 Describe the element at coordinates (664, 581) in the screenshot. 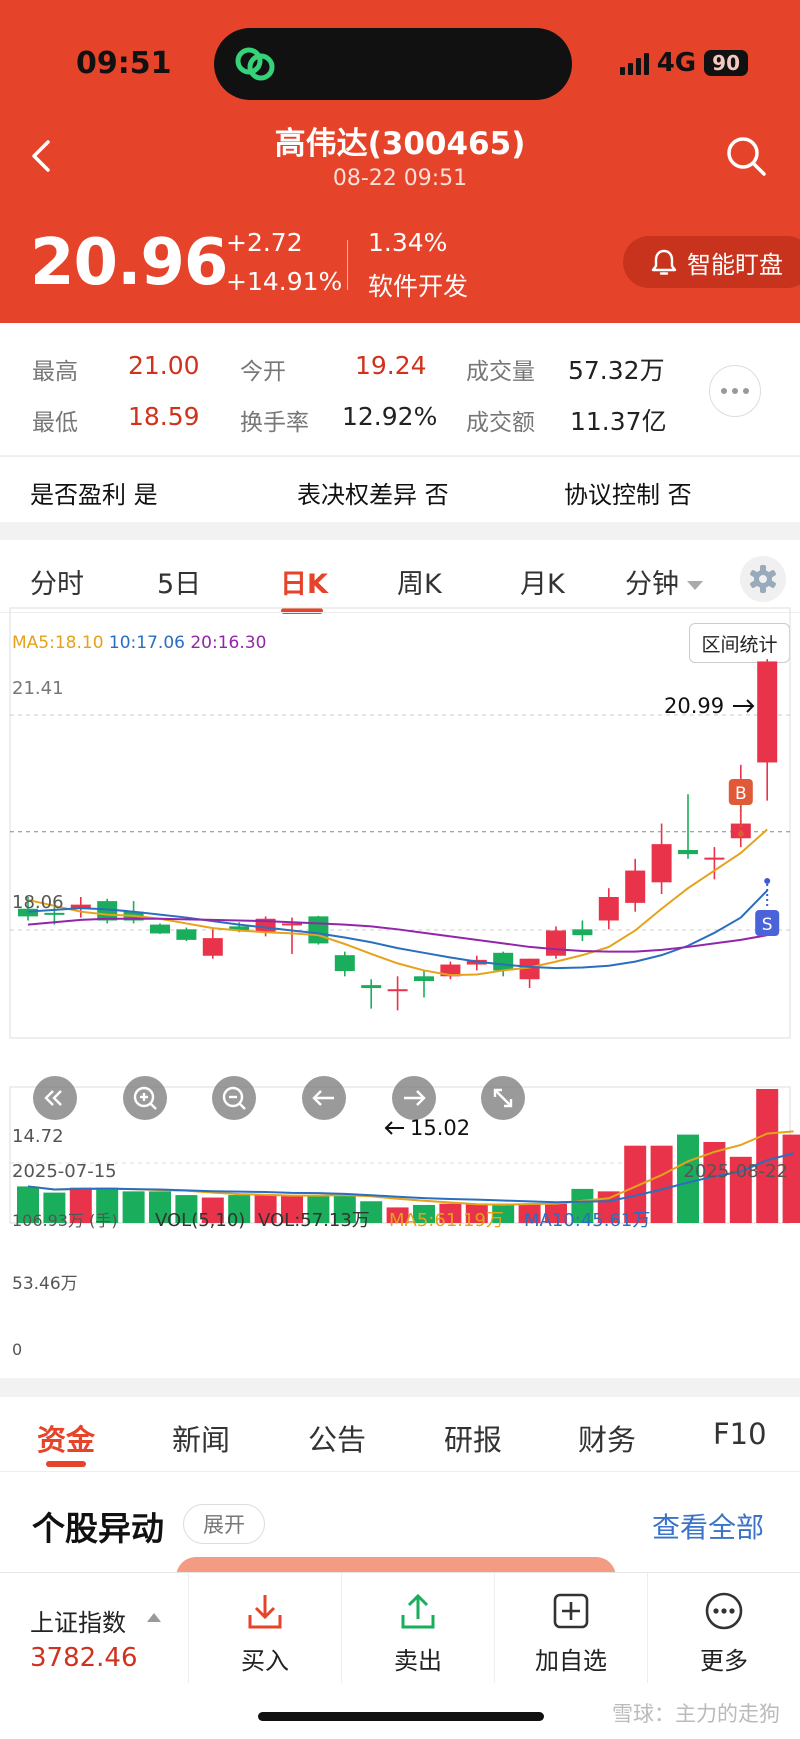

I see `tab-minute: 分钟` at that location.